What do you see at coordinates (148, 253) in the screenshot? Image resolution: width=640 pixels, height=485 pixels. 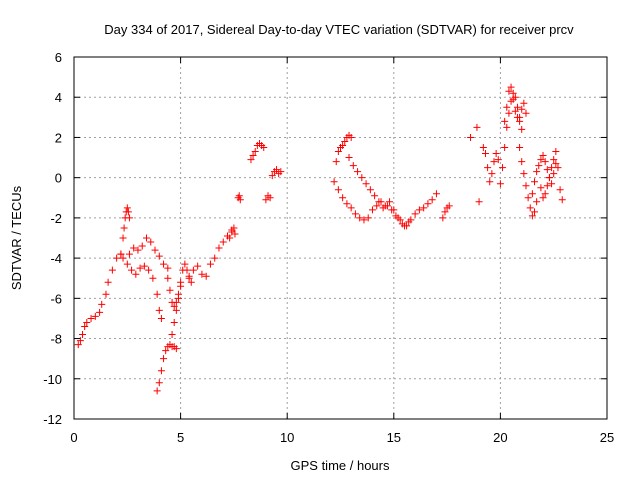 I see `series-arc-d` at bounding box center [148, 253].